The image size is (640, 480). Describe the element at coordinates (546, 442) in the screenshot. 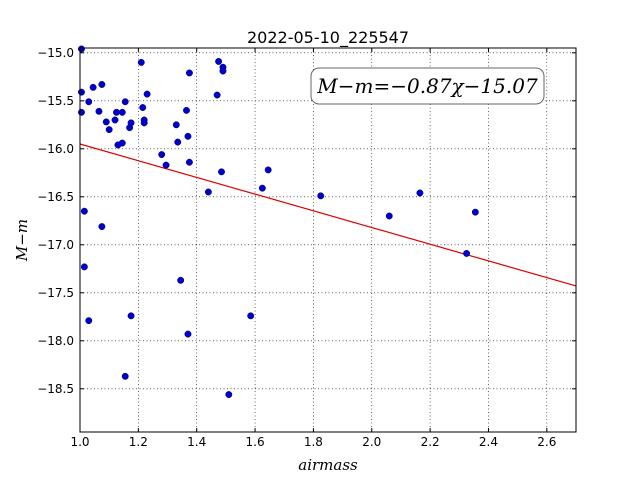

I see `x-tick-label: 2.6` at that location.